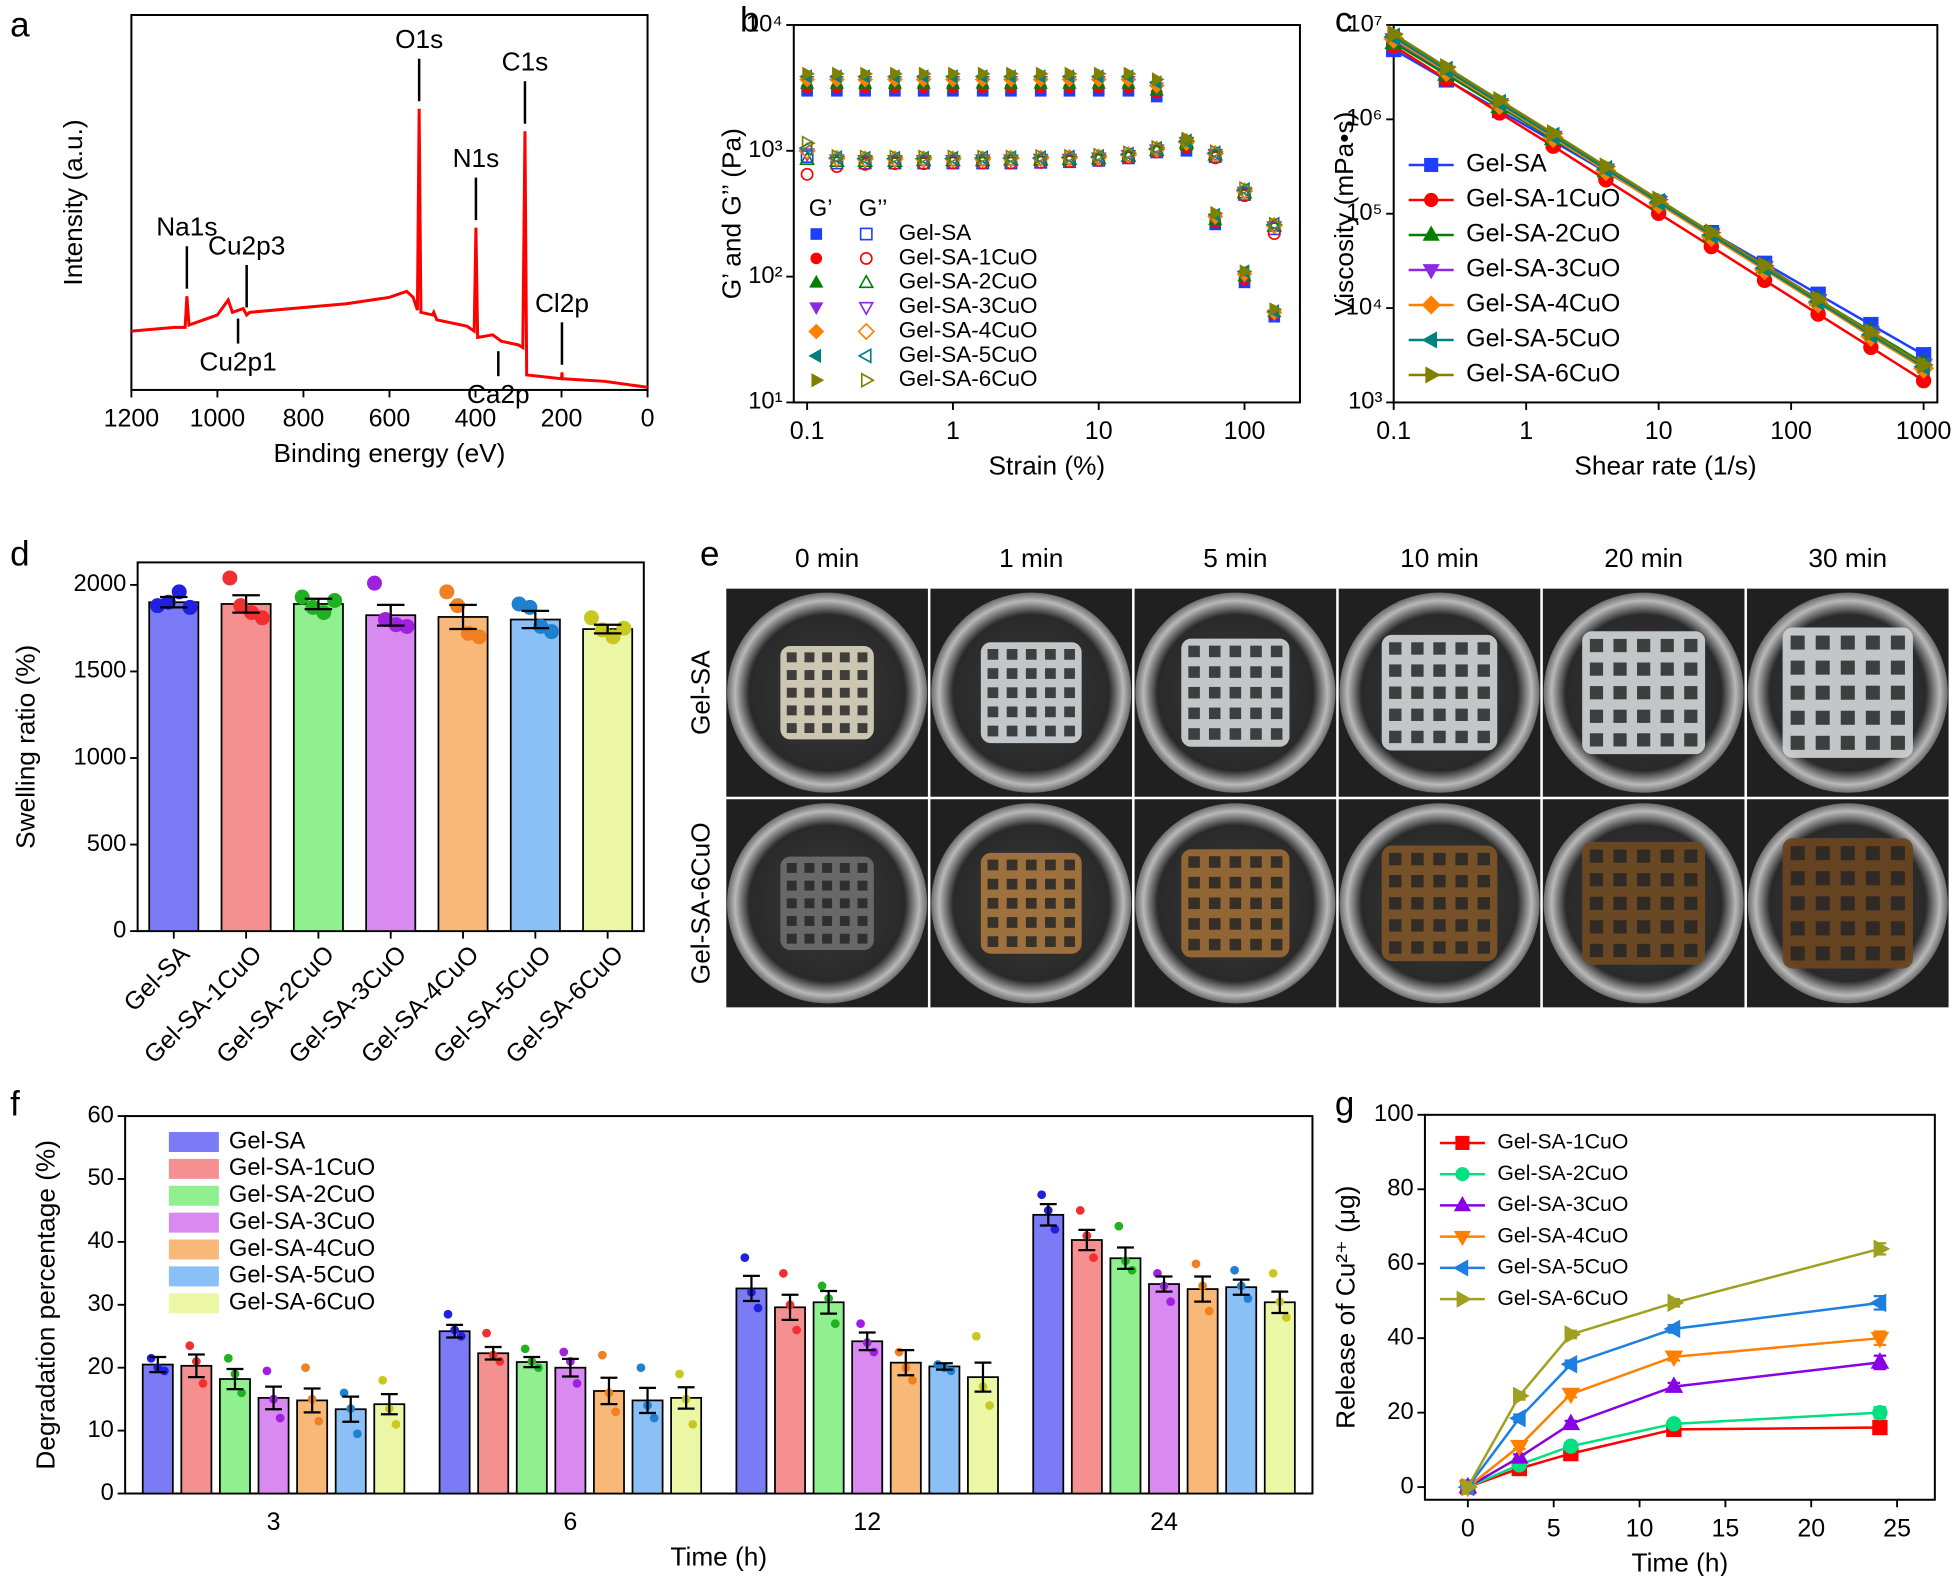 The width and height of the screenshot is (1960, 1576). What do you see at coordinates (1562, 1298) in the screenshot?
I see `legend-label: Gel-SA-6CuO` at bounding box center [1562, 1298].